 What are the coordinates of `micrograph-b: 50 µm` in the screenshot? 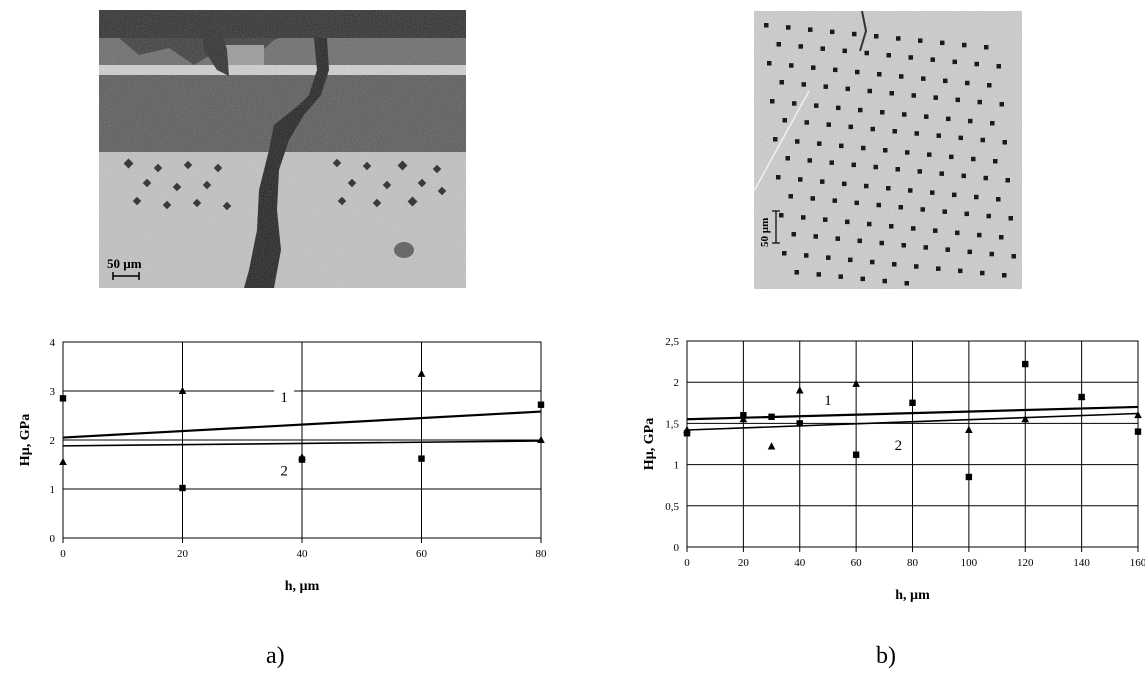 It's located at (887, 149).